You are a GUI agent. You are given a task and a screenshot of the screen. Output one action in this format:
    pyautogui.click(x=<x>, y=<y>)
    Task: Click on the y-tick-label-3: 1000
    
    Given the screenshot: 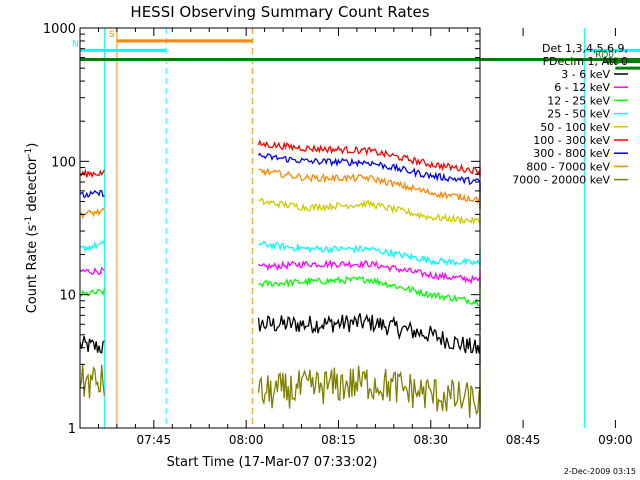 What is the action you would take?
    pyautogui.click(x=59, y=29)
    